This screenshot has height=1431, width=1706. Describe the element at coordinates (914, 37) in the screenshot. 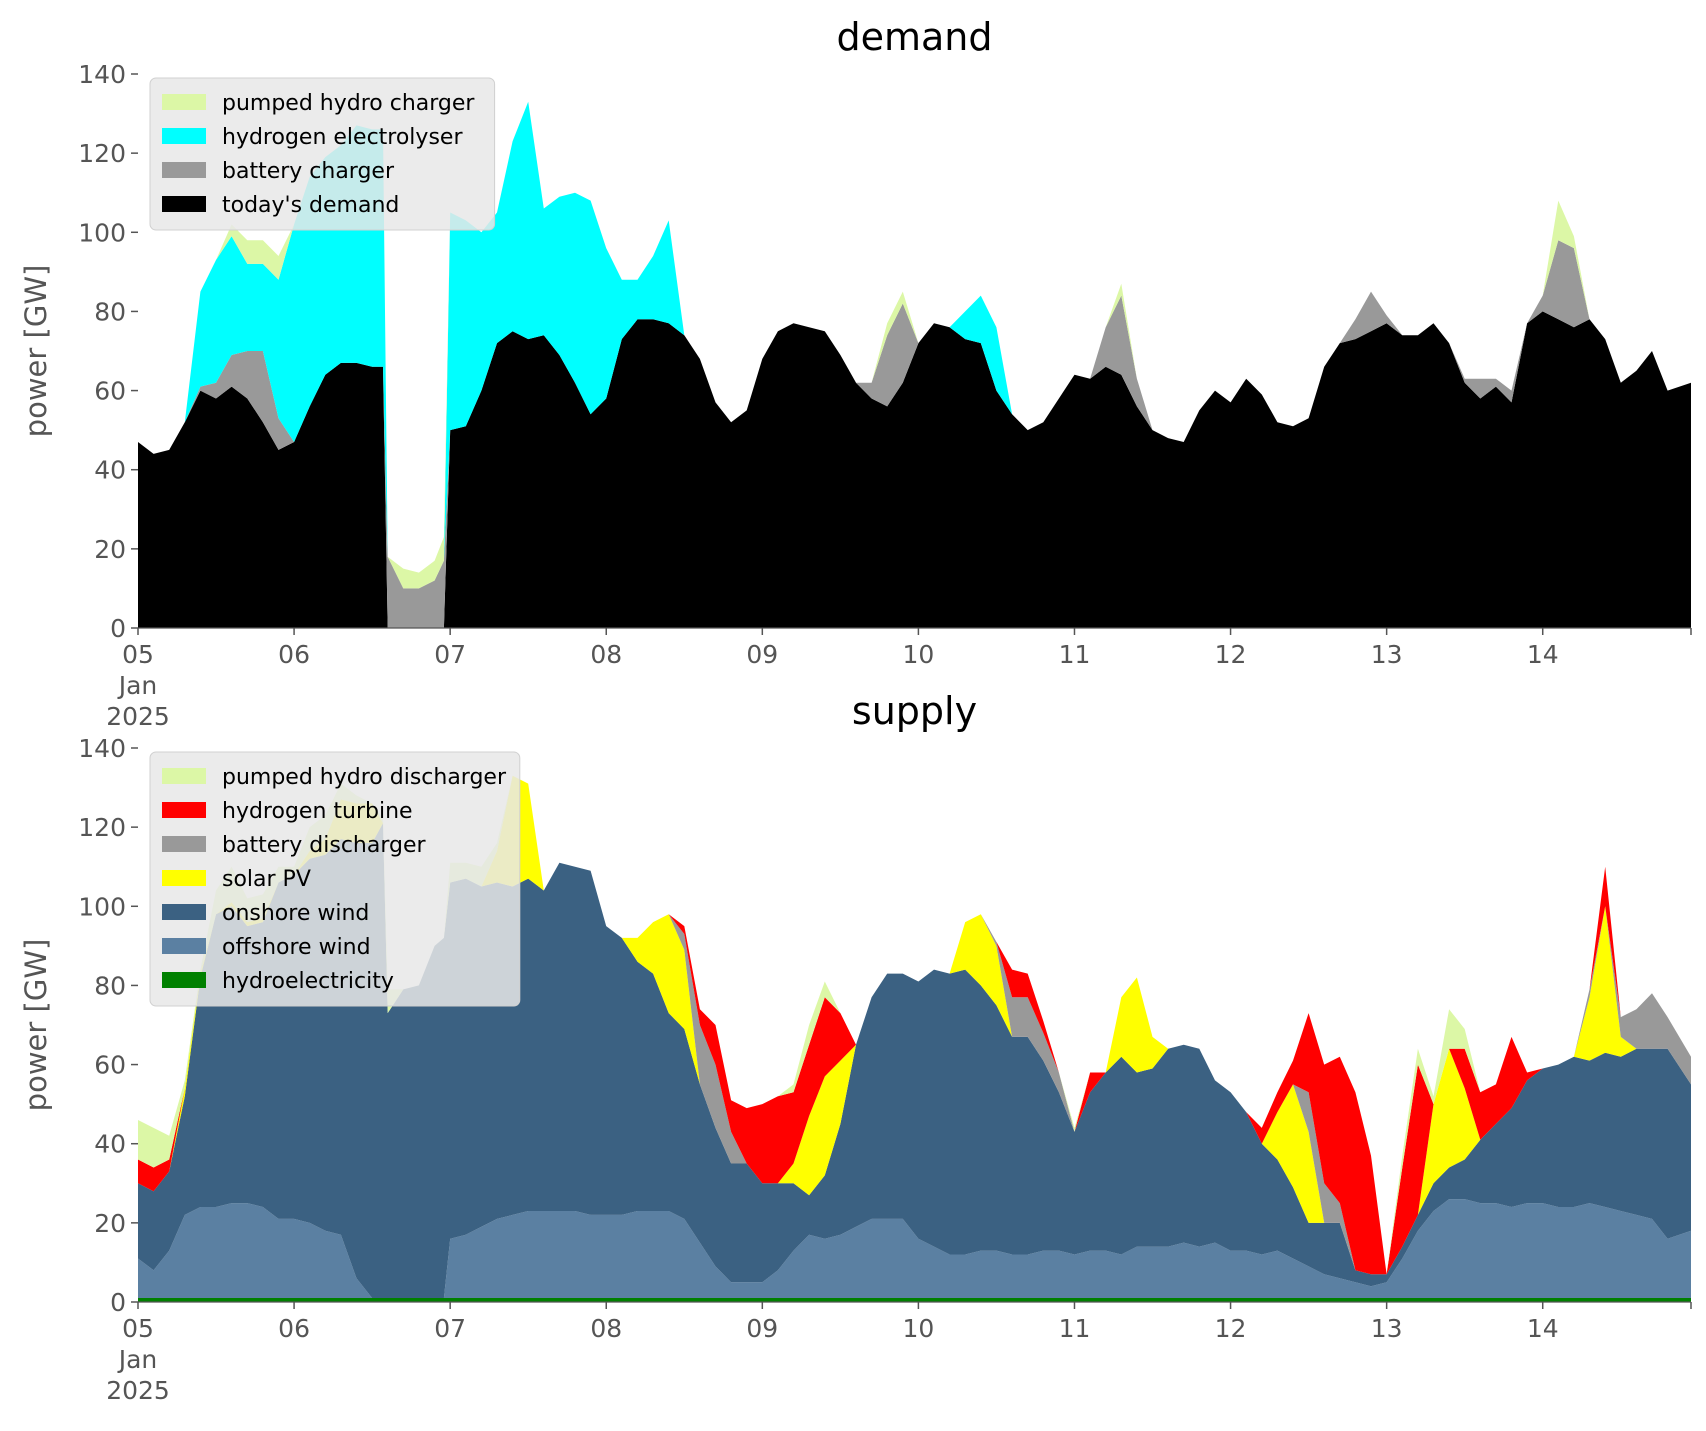

I see `chart-title: demand` at that location.